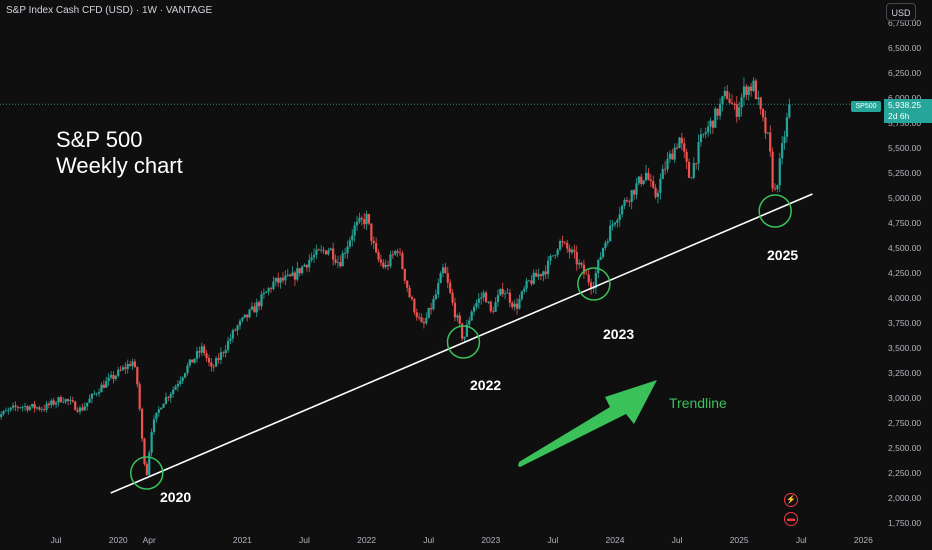 Image resolution: width=932 pixels, height=550 pixels. I want to click on chart-title-overlay: S&P 500 Weekly chart, so click(119, 153).